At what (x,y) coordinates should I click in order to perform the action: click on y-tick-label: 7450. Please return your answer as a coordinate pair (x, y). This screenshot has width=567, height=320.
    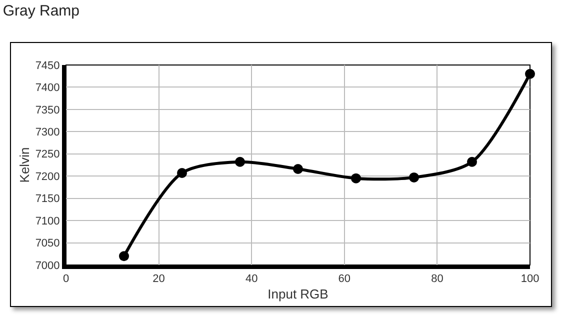
    Looking at the image, I should click on (47, 66).